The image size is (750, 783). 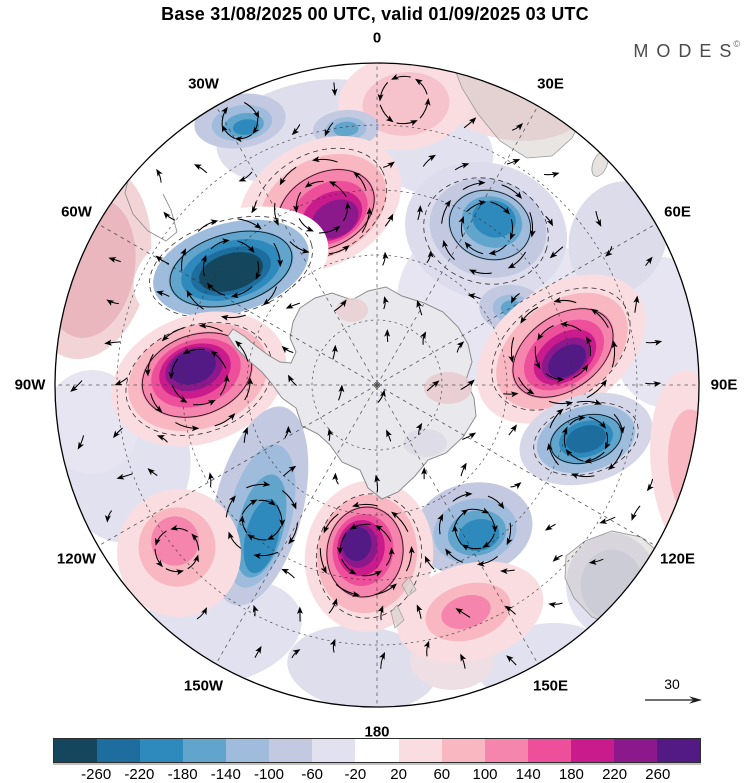 What do you see at coordinates (736, 44) in the screenshot?
I see `modes-logo-copyright-icon: ©` at bounding box center [736, 44].